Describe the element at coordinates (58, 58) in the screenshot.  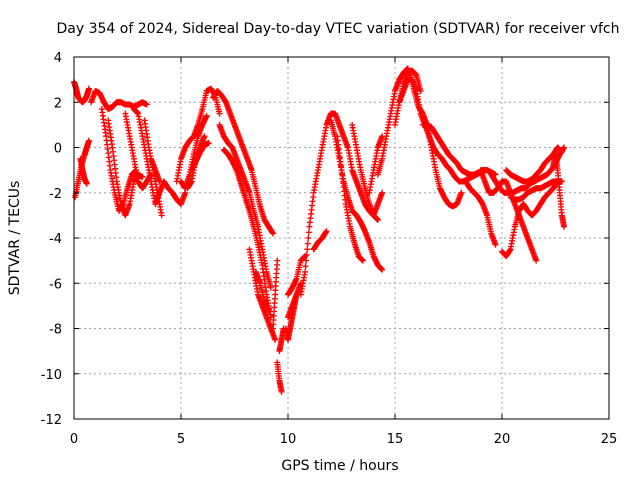
I see `y-tick-label: 4` at that location.